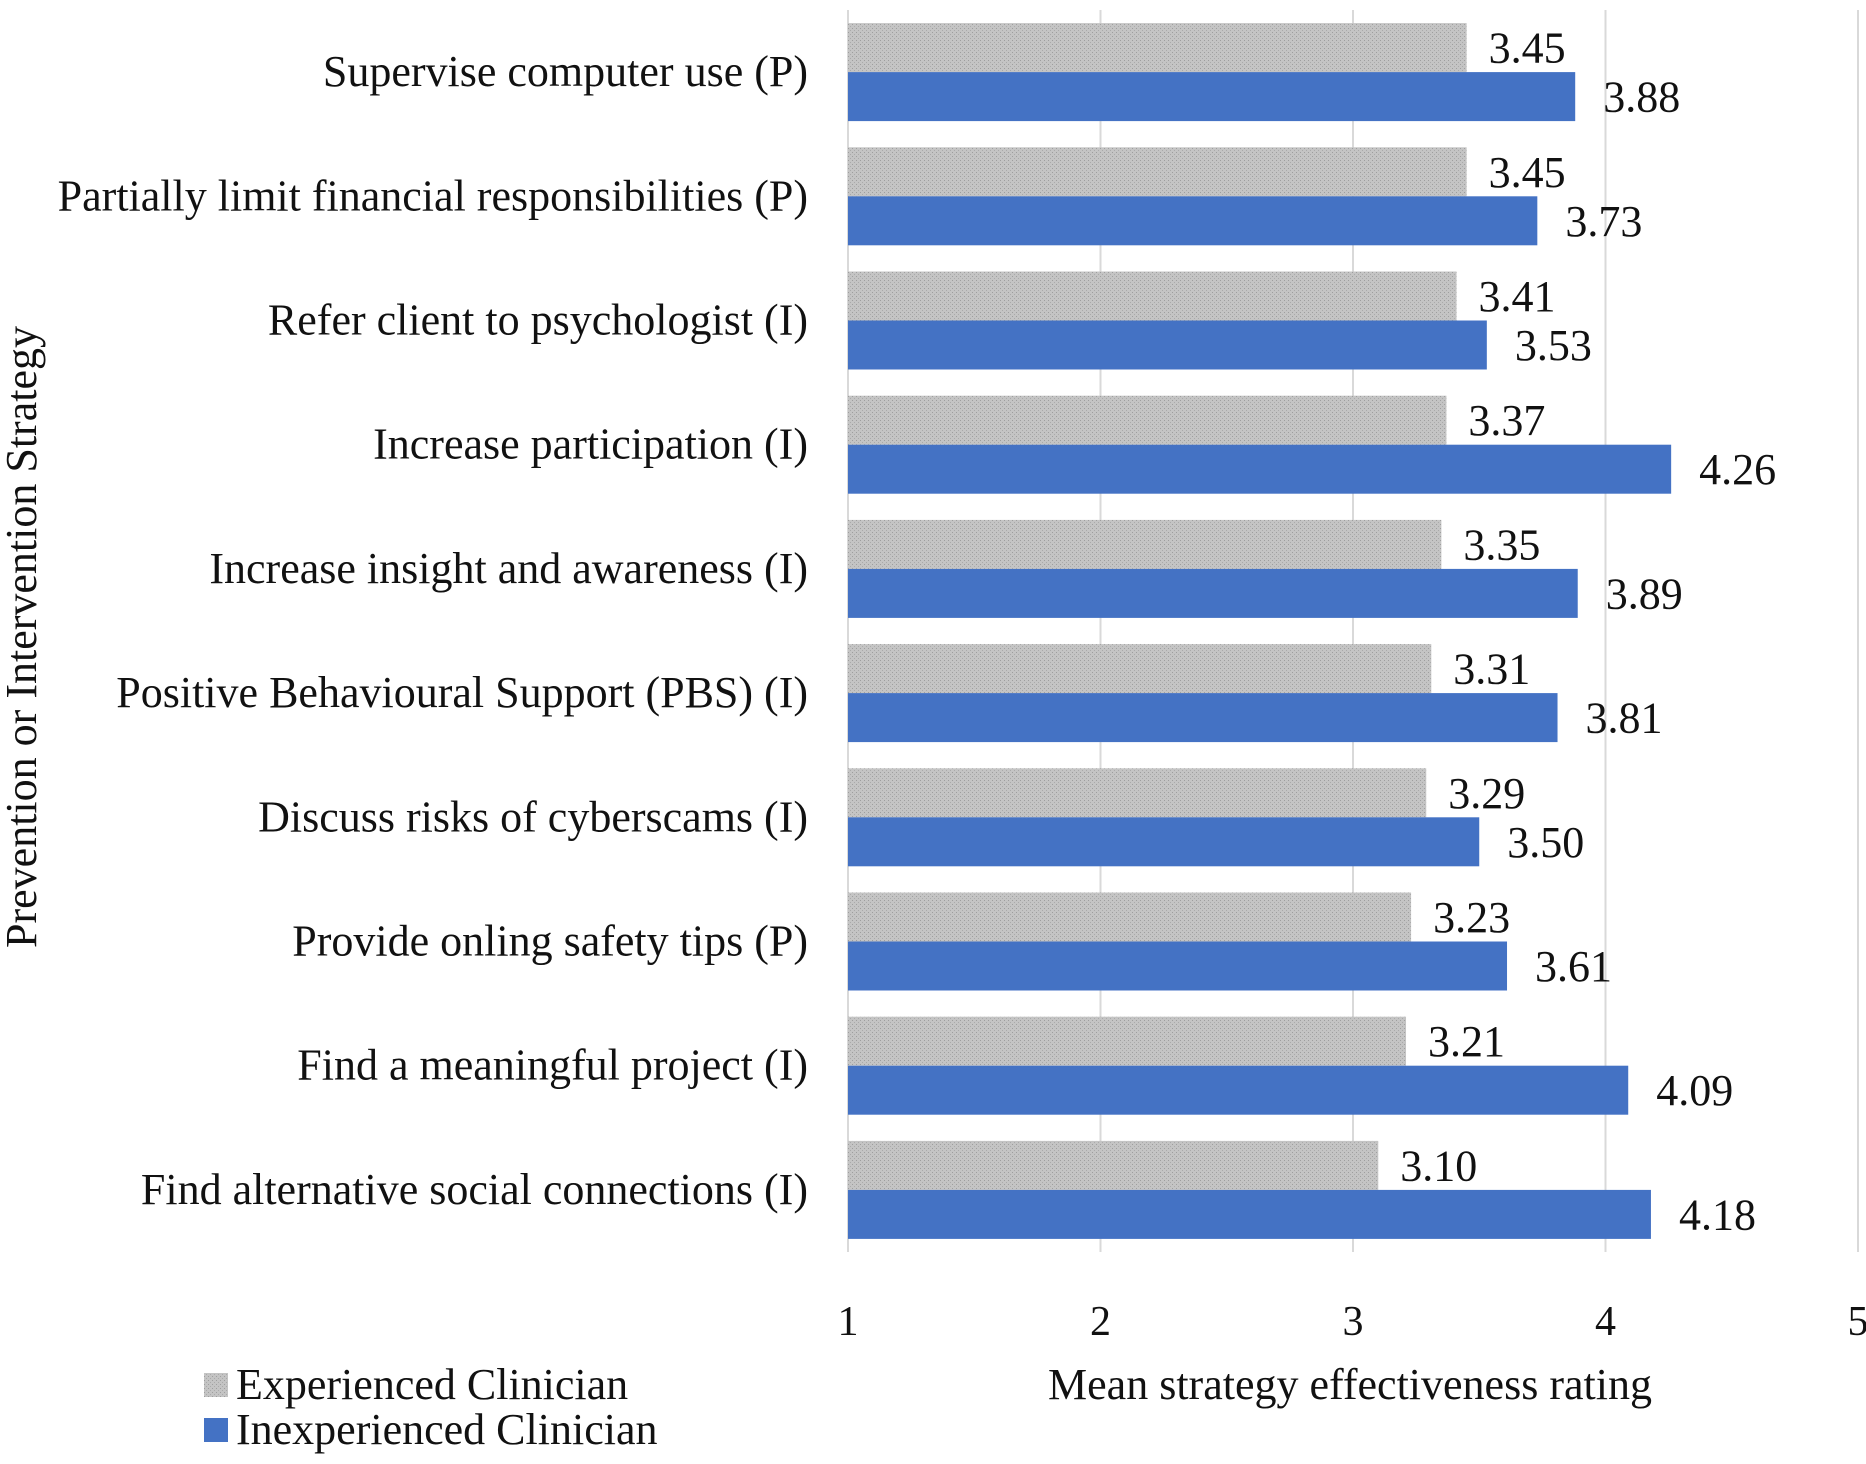 The height and width of the screenshot is (1464, 1866). What do you see at coordinates (1624, 718) in the screenshot?
I see `data-label-inexperienced: 3.81` at bounding box center [1624, 718].